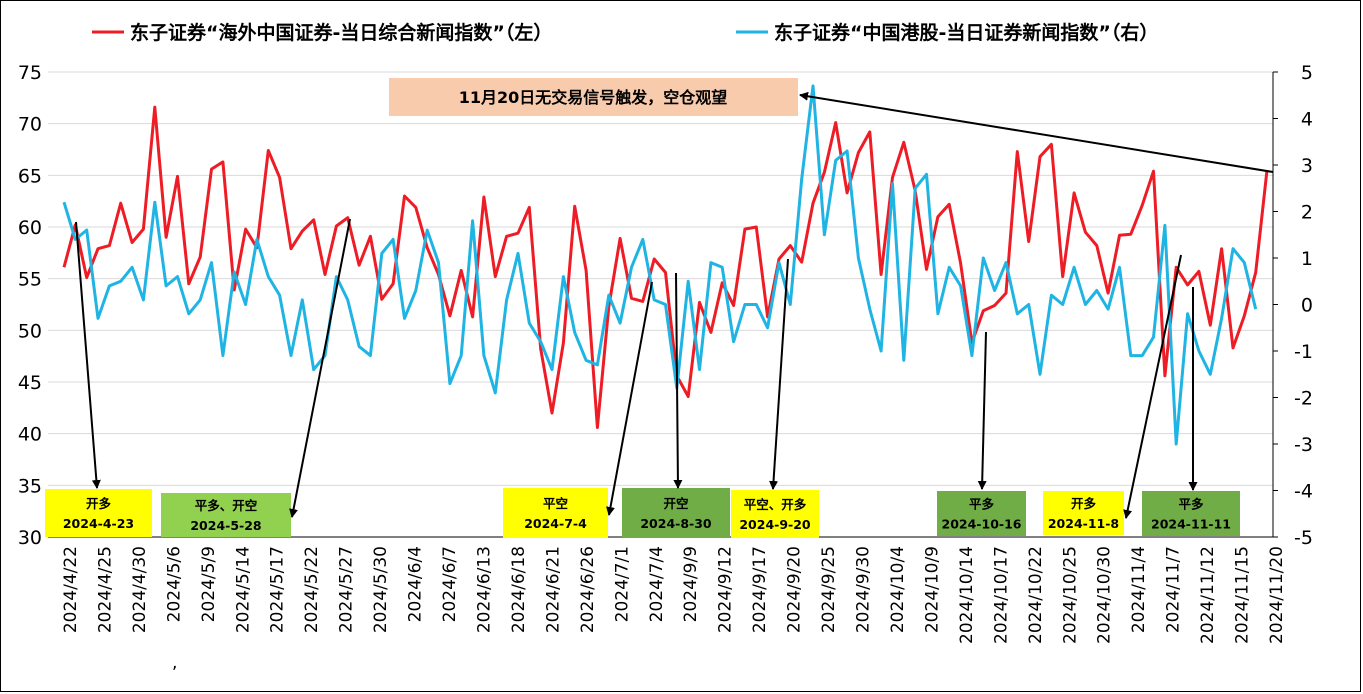 The image size is (1363, 694). What do you see at coordinates (243, 589) in the screenshot?
I see `x-tick-label: 2024/5/14` at bounding box center [243, 589].